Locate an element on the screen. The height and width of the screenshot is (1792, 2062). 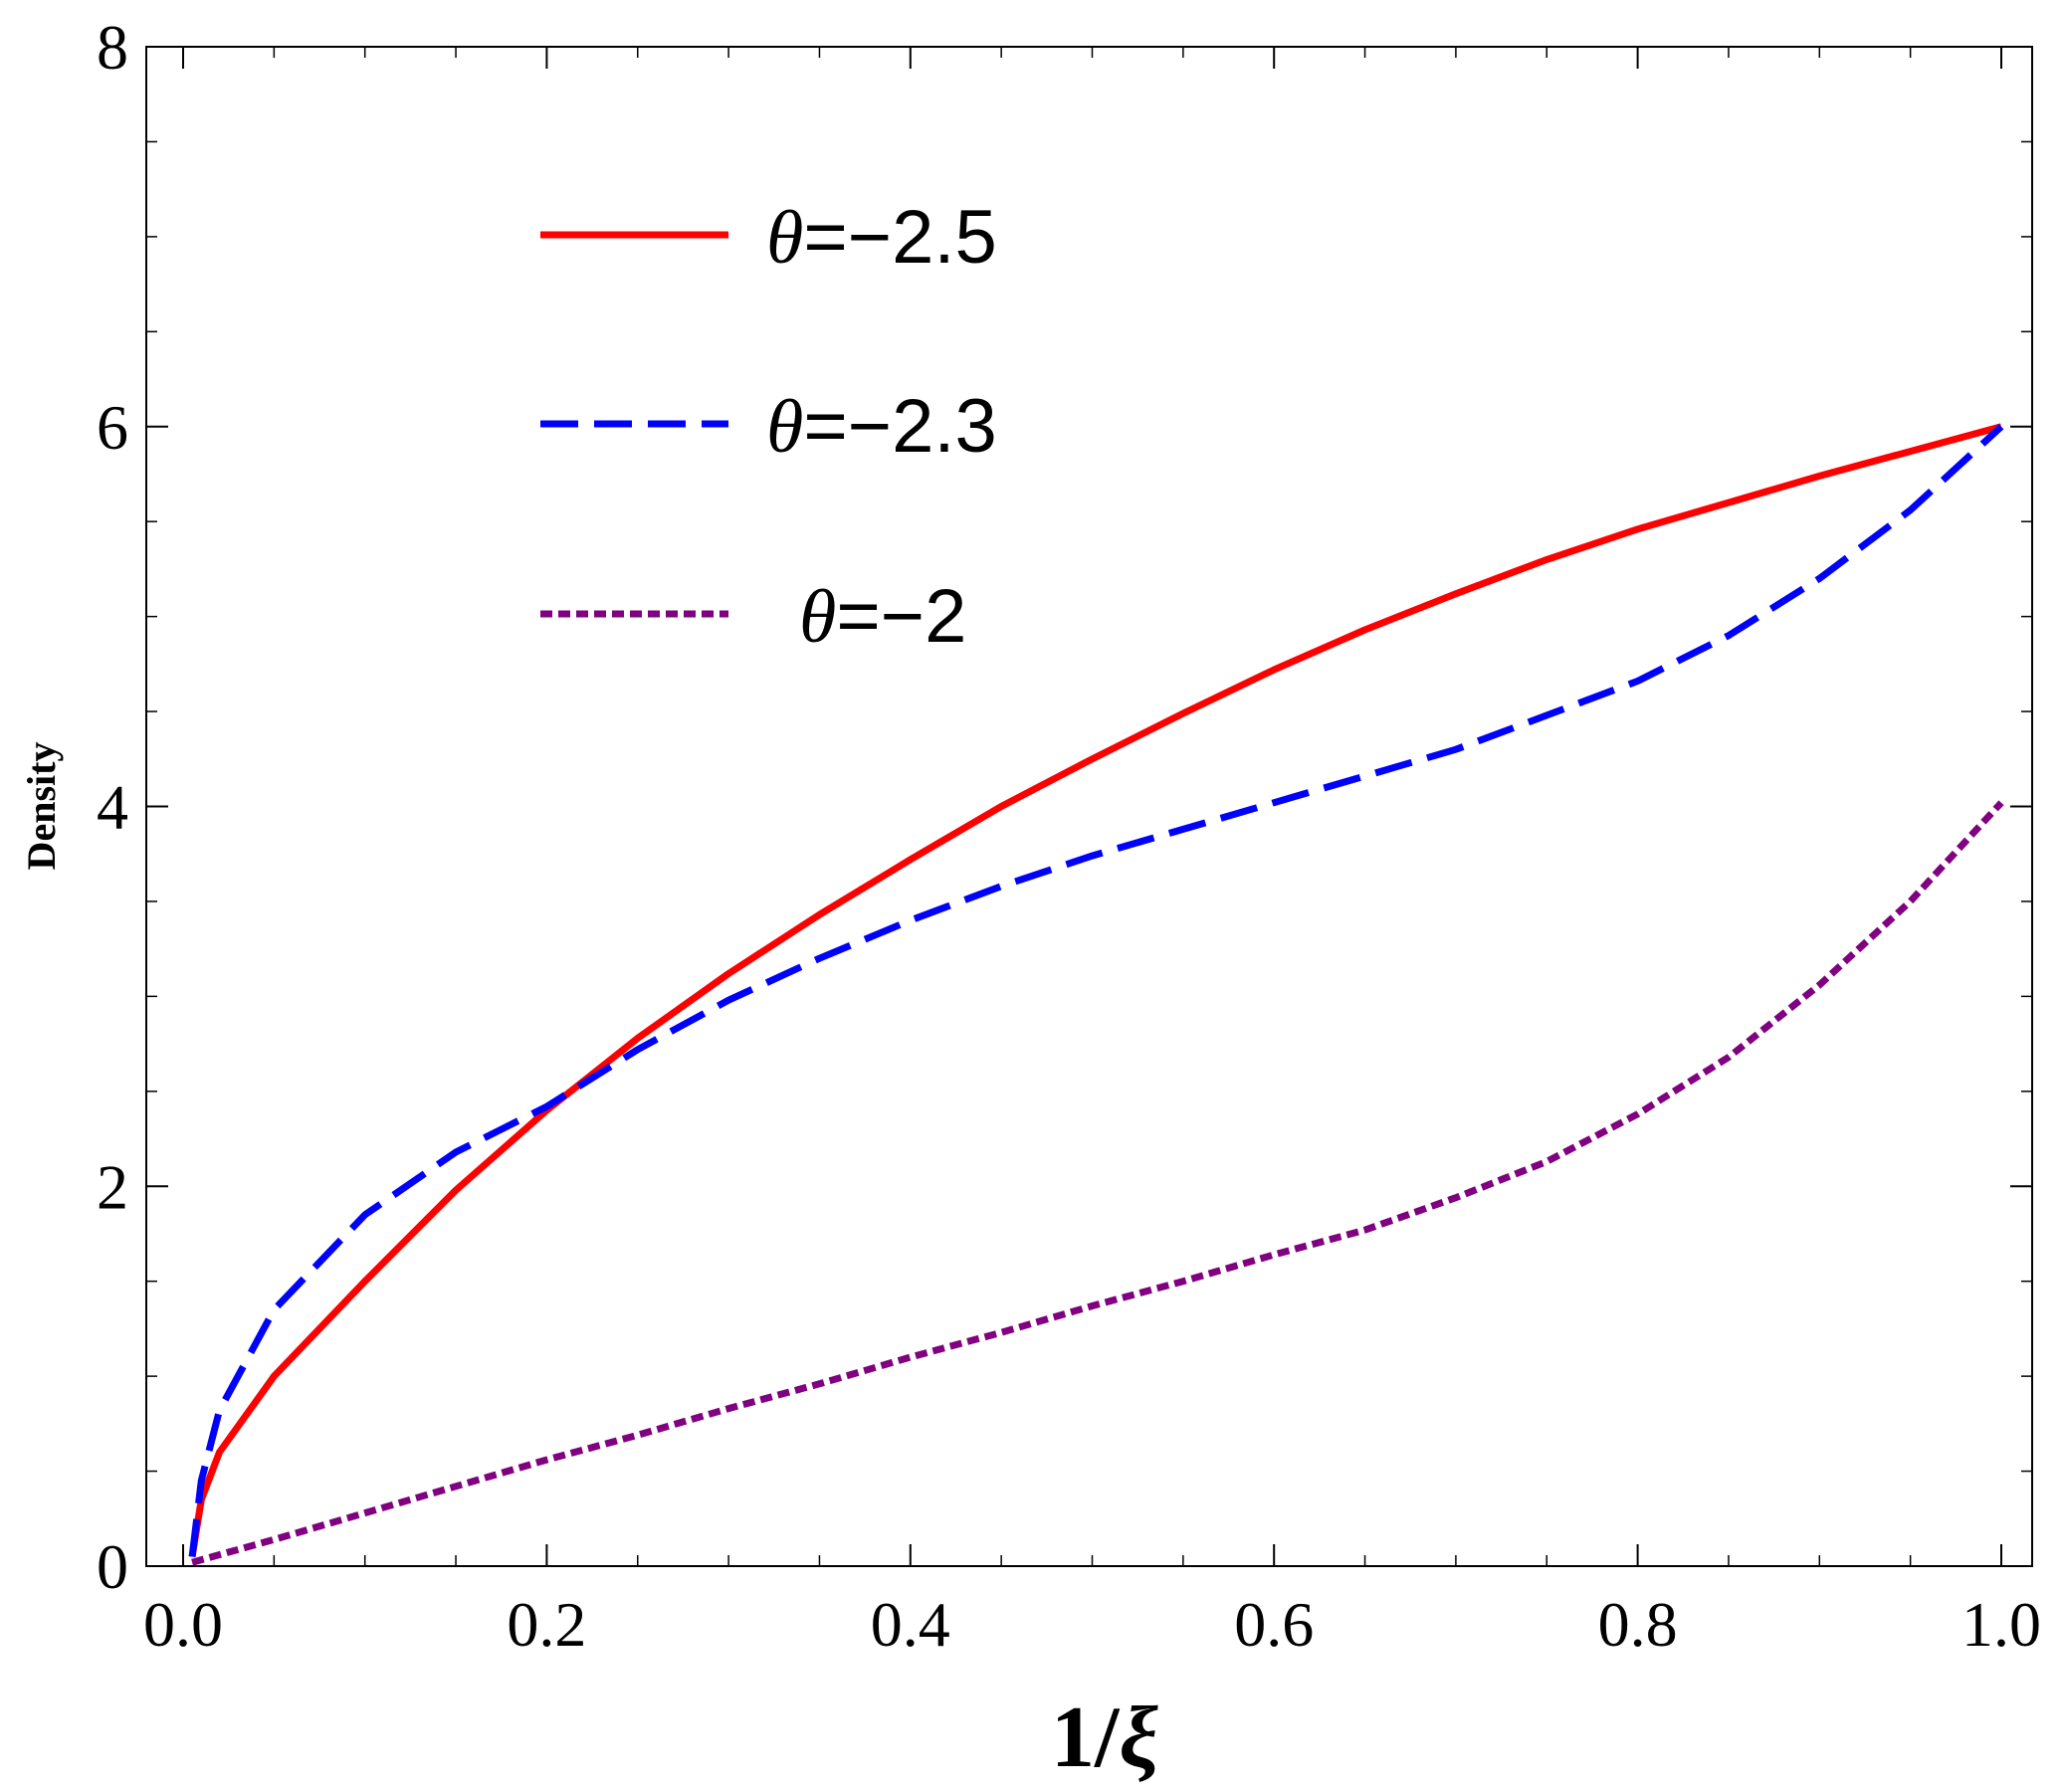
legend-label-3: θ=−2 is located at coordinates (882, 616).